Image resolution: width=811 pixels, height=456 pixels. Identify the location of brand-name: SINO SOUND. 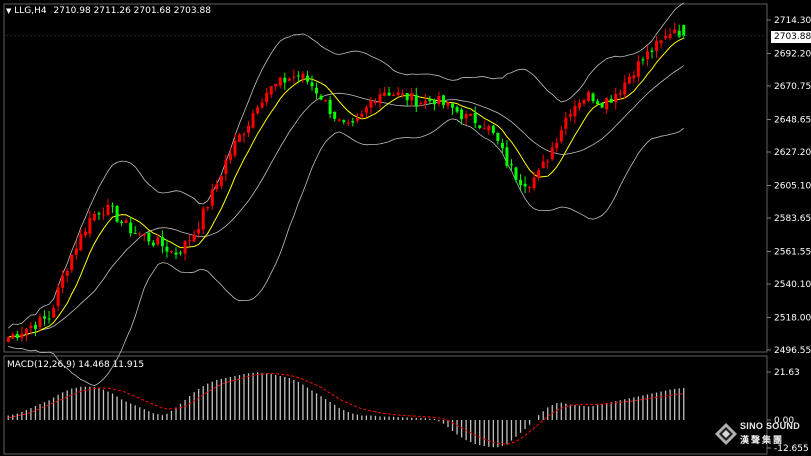
(770, 426).